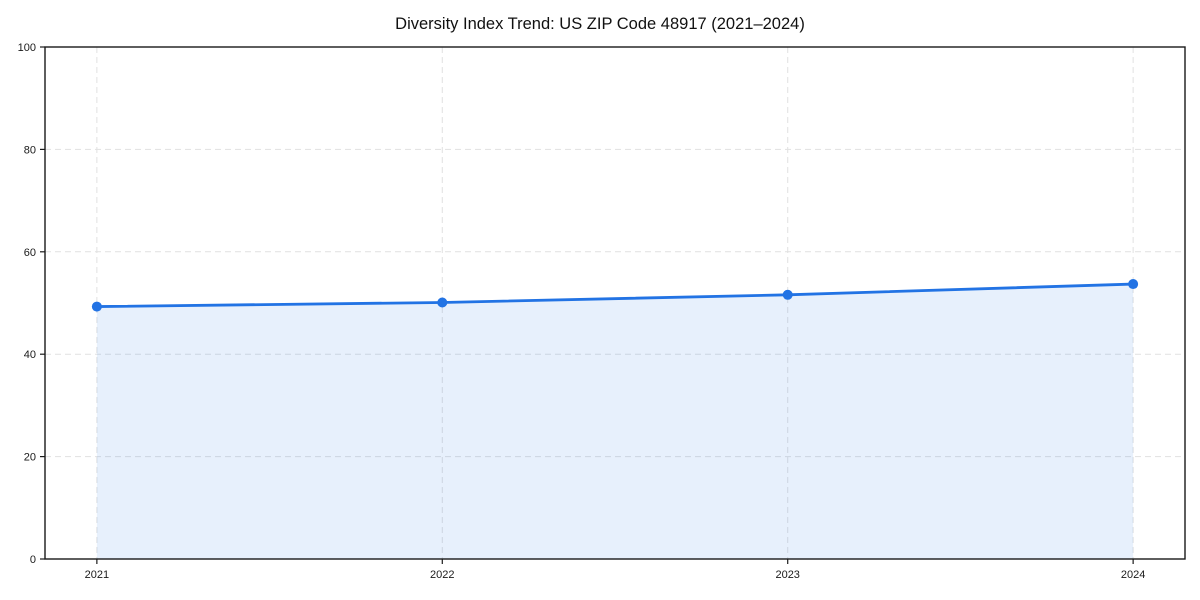 The height and width of the screenshot is (600, 1200). Describe the element at coordinates (30, 253) in the screenshot. I see `y-tick-label: 60` at that location.